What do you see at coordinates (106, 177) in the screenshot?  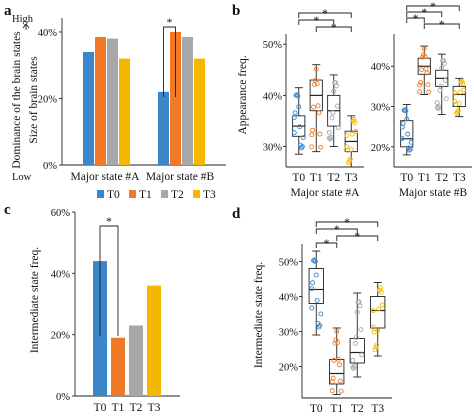 I see `a-x-category: Major state #A` at bounding box center [106, 177].